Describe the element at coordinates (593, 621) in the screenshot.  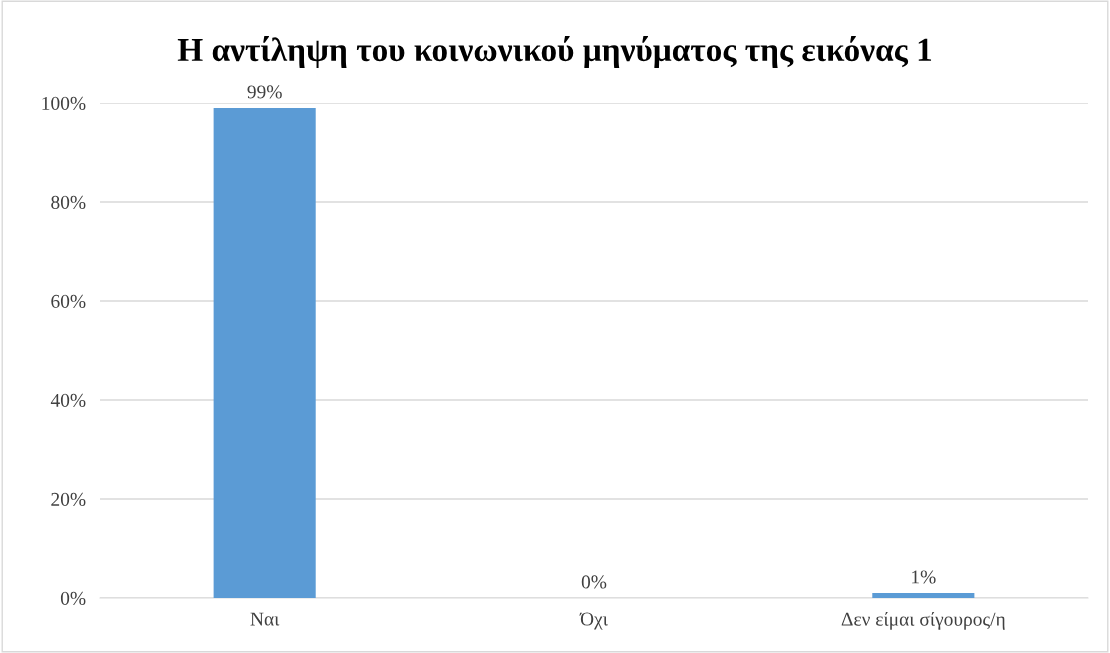
I see `x-tick-label: Όχι` at that location.